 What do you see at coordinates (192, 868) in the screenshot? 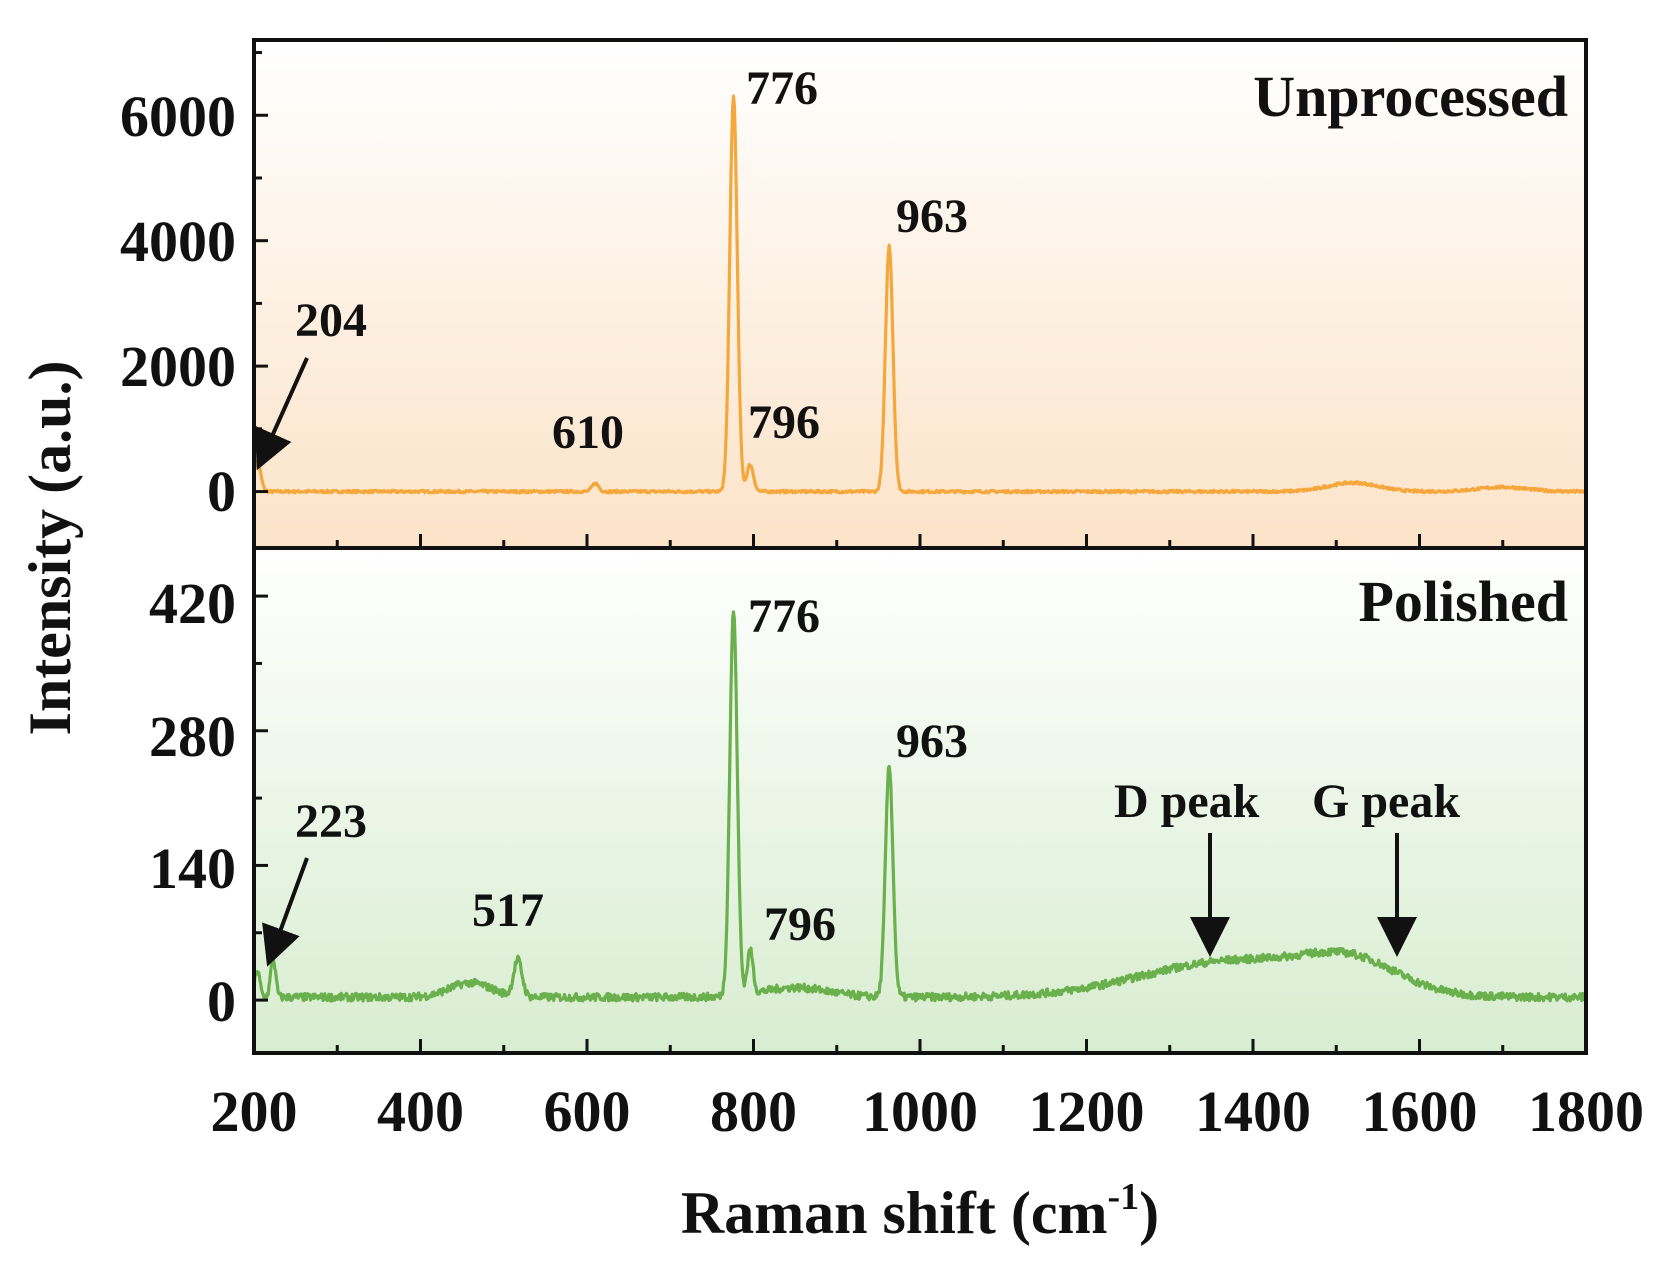
I see `y-tick-bottom-140: 140` at bounding box center [192, 868].